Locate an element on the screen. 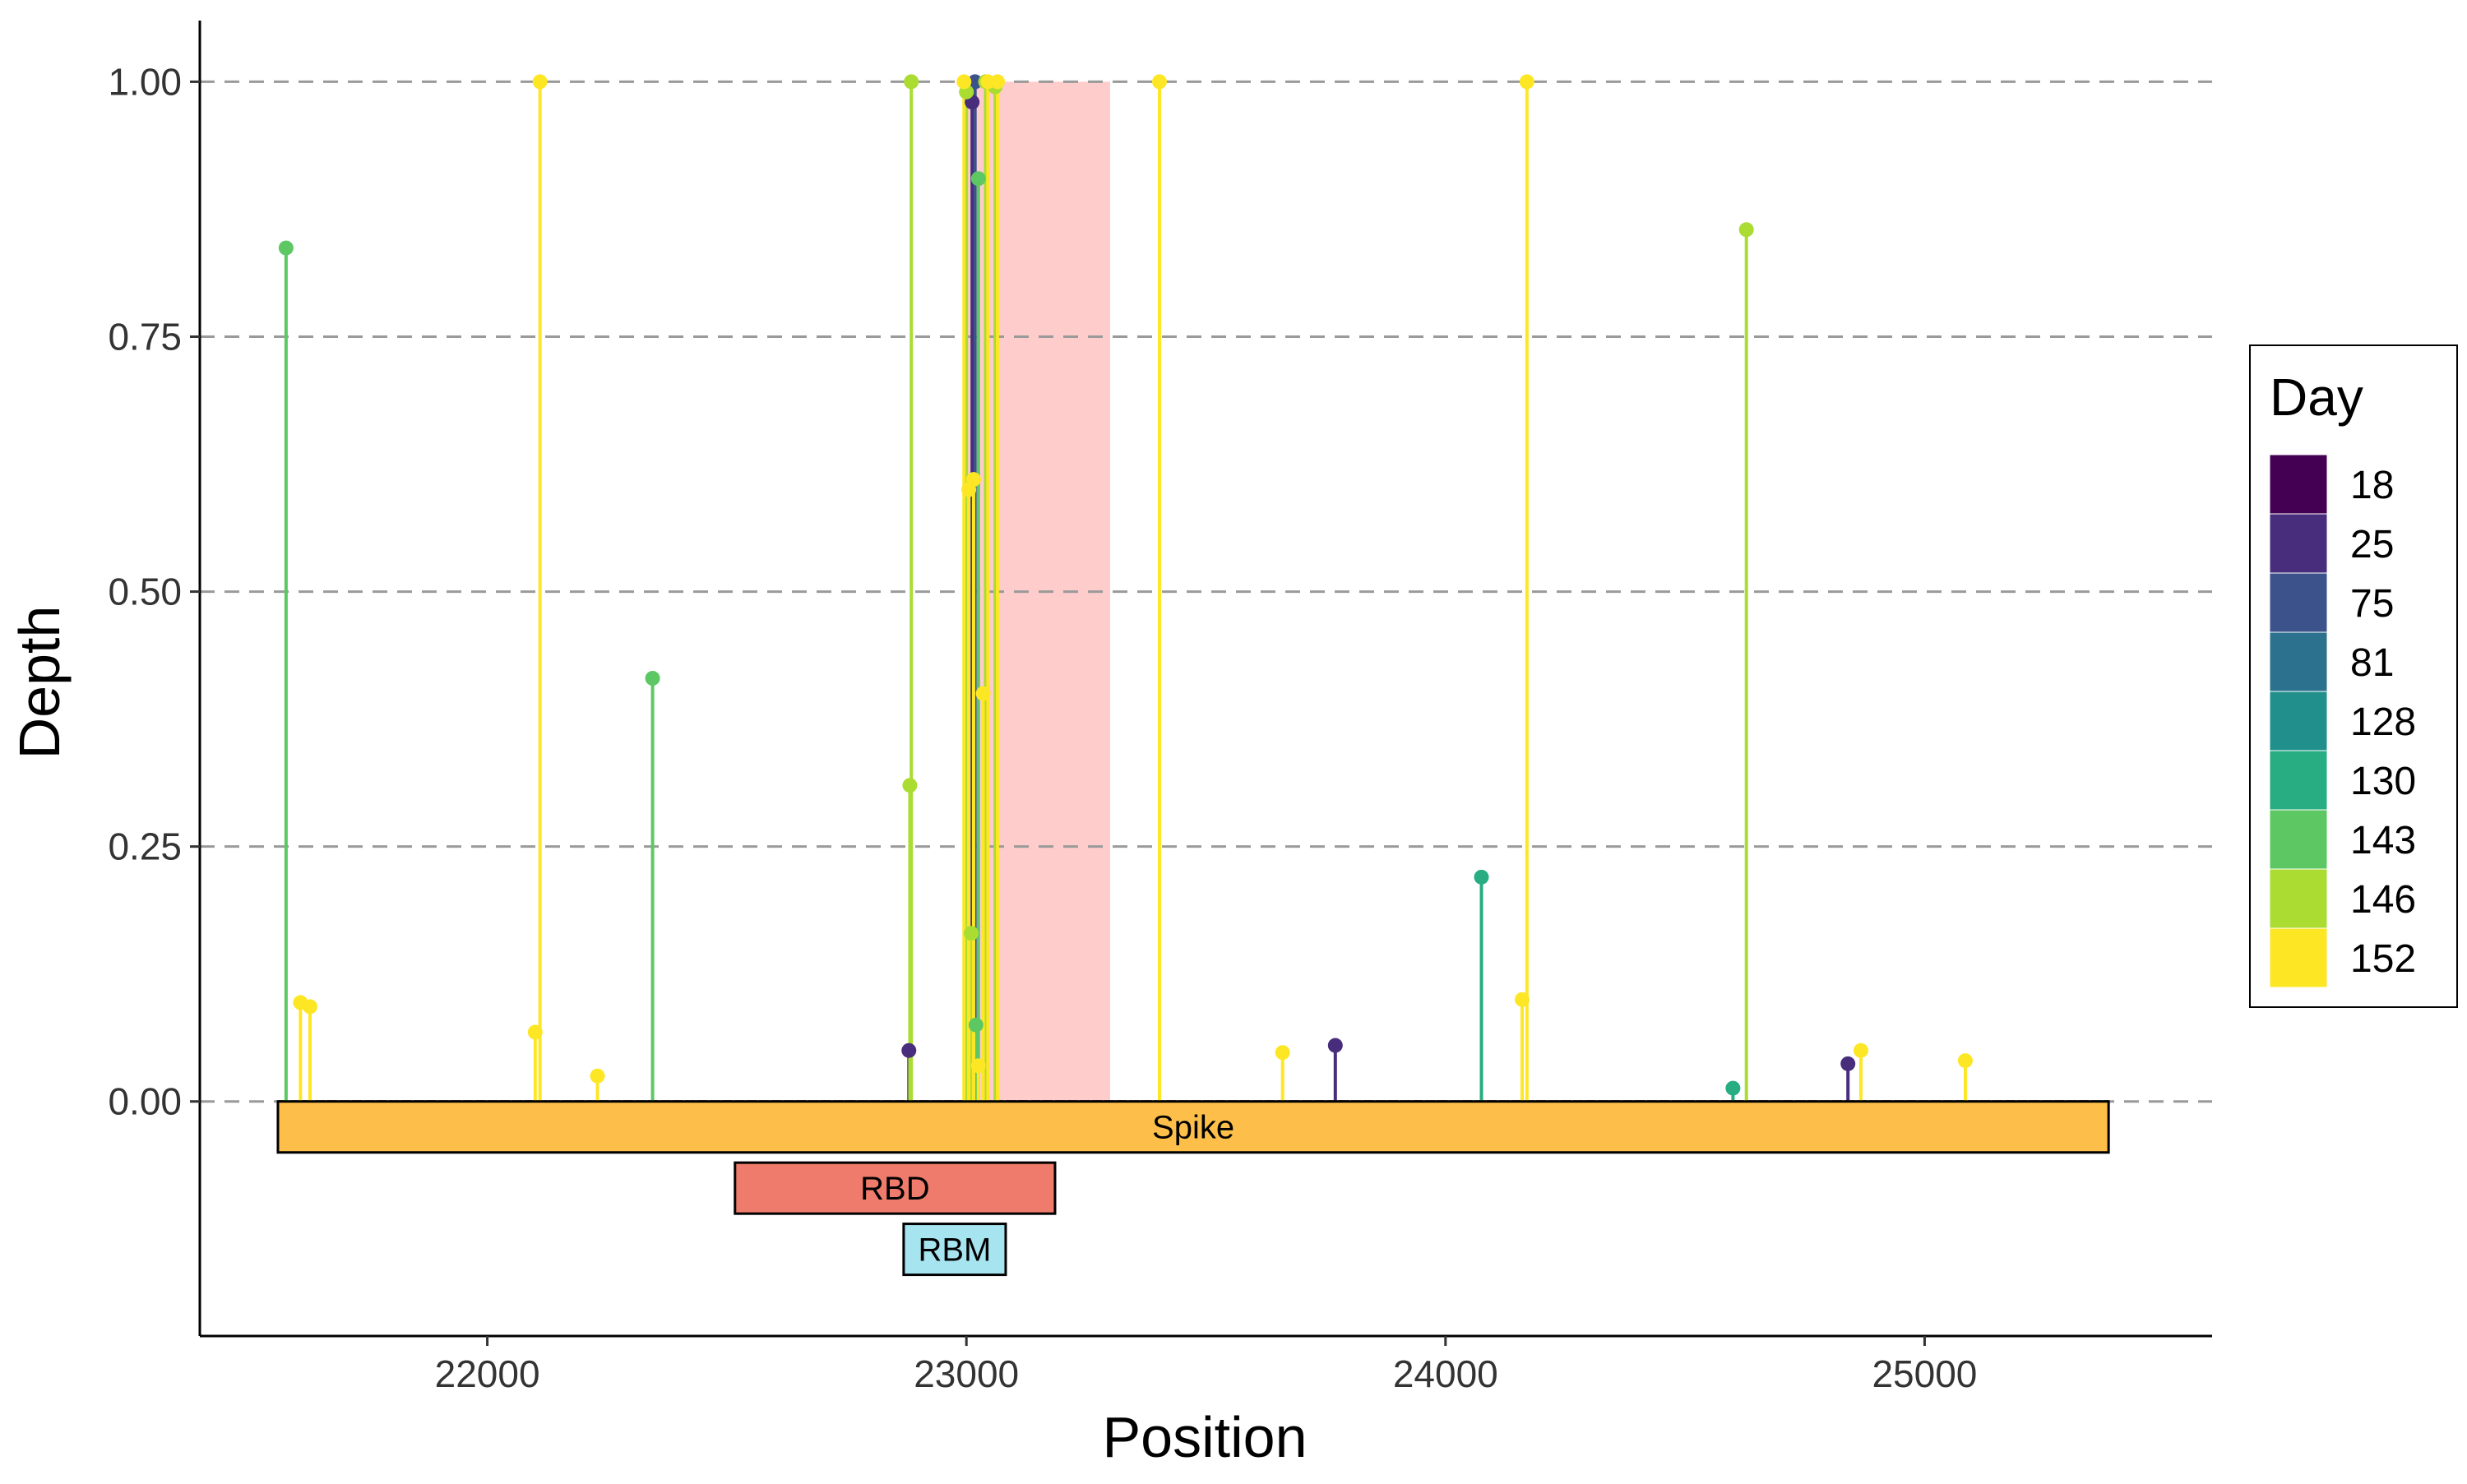 The width and height of the screenshot is (2467, 1484). x-axis-title: Position is located at coordinates (1205, 1437).